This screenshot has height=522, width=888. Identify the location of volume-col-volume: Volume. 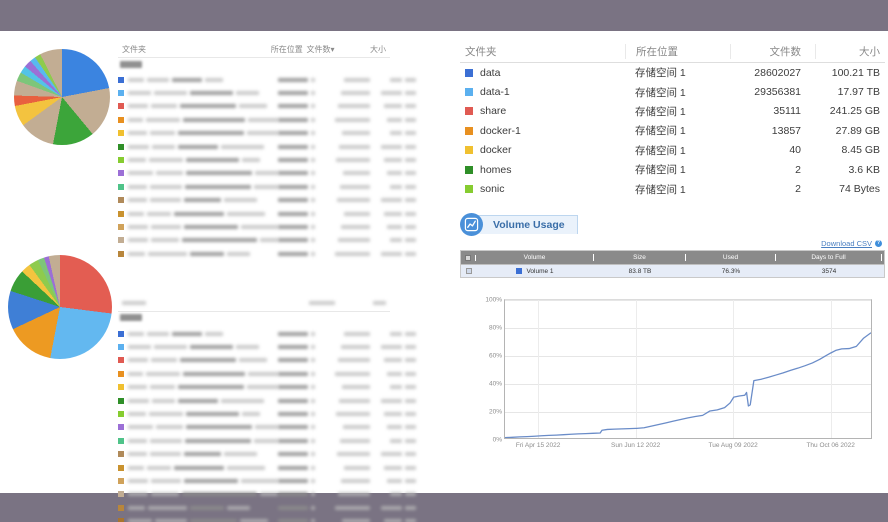
(535, 257).